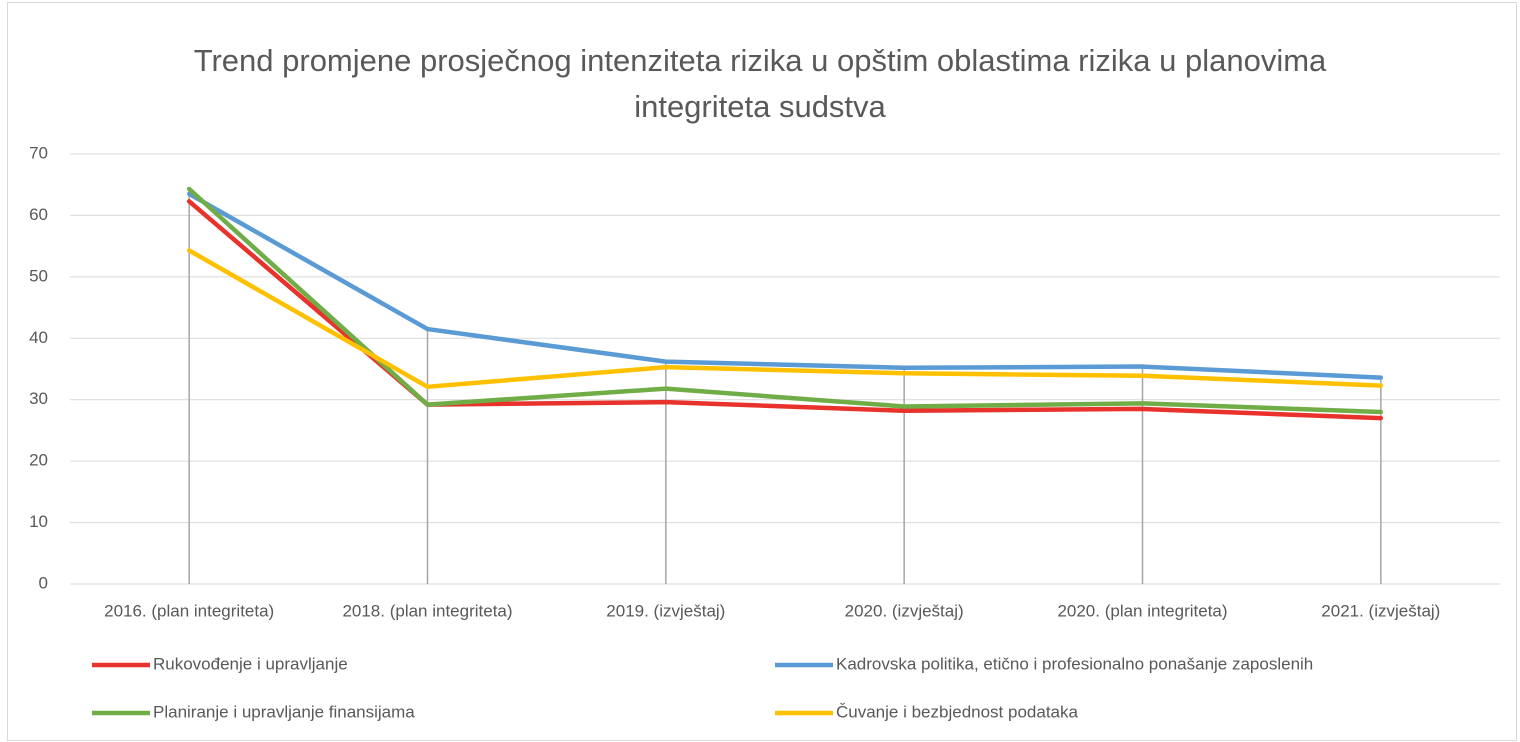 Image resolution: width=1520 pixels, height=742 pixels. Describe the element at coordinates (38, 152) in the screenshot. I see `y-tick-label: 70` at that location.